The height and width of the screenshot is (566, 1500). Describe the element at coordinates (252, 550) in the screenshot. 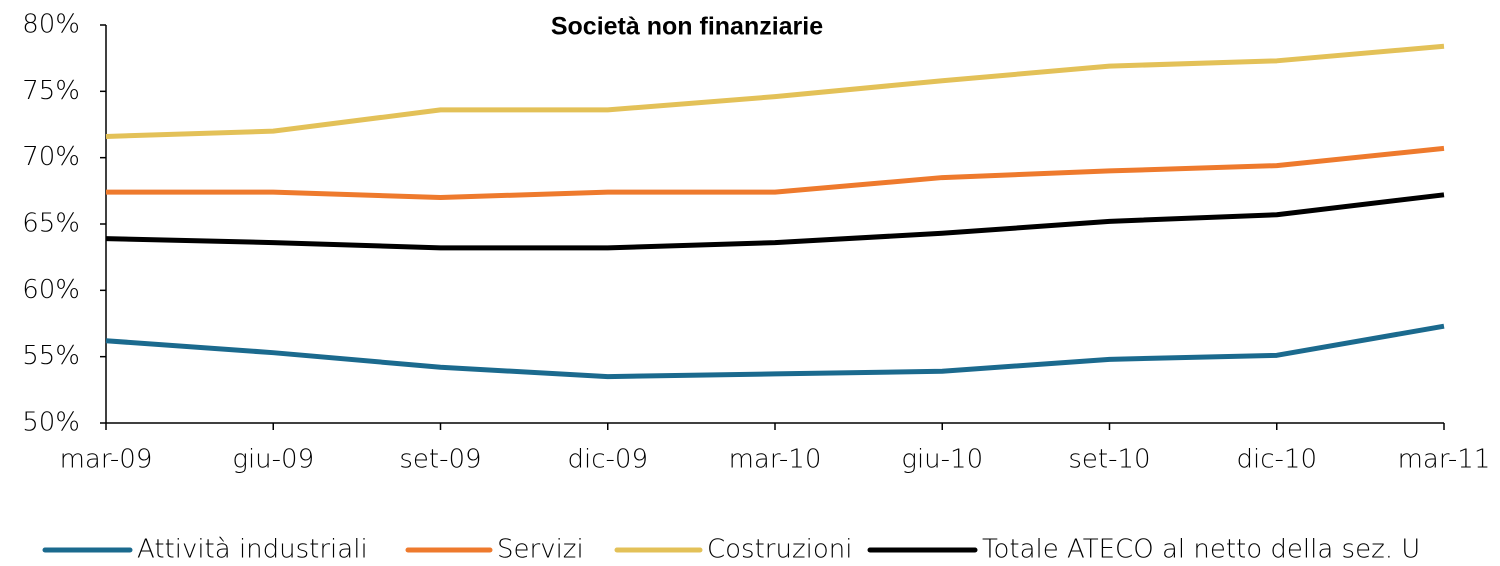

I see `legend-label: Attività industriali` at that location.